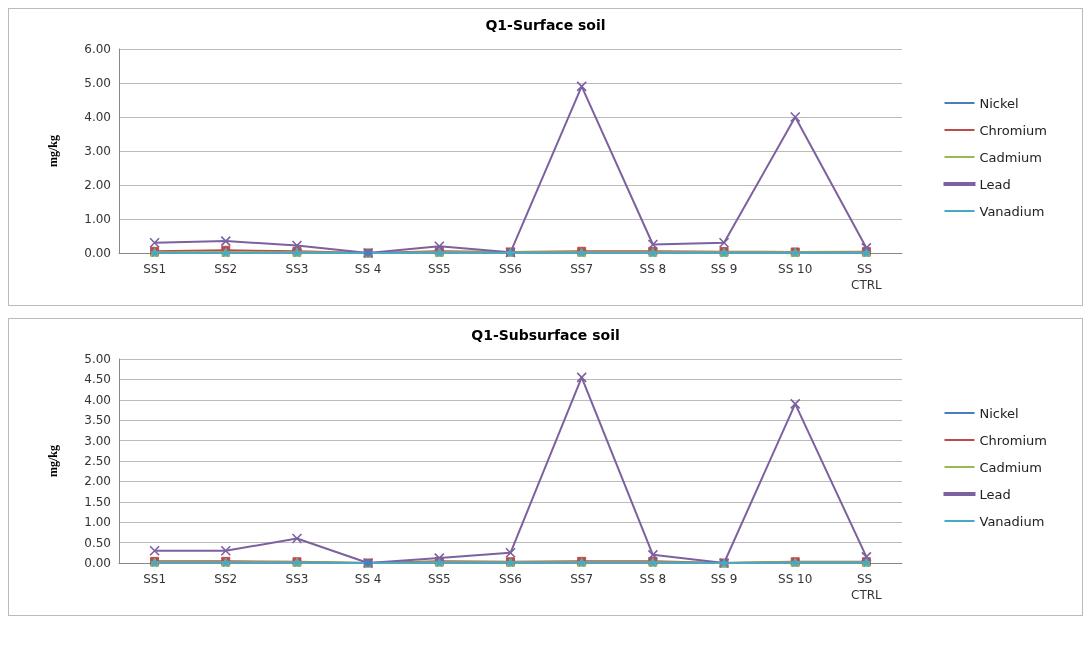 The width and height of the screenshot is (1087, 647). I want to click on y-tick-label: 0.50, so click(97, 542).